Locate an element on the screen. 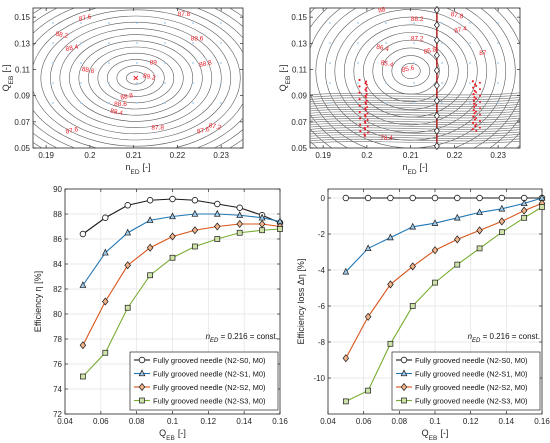 The image size is (550, 443). annot-rest: = 0.216 = const. is located at coordinates (248, 336).